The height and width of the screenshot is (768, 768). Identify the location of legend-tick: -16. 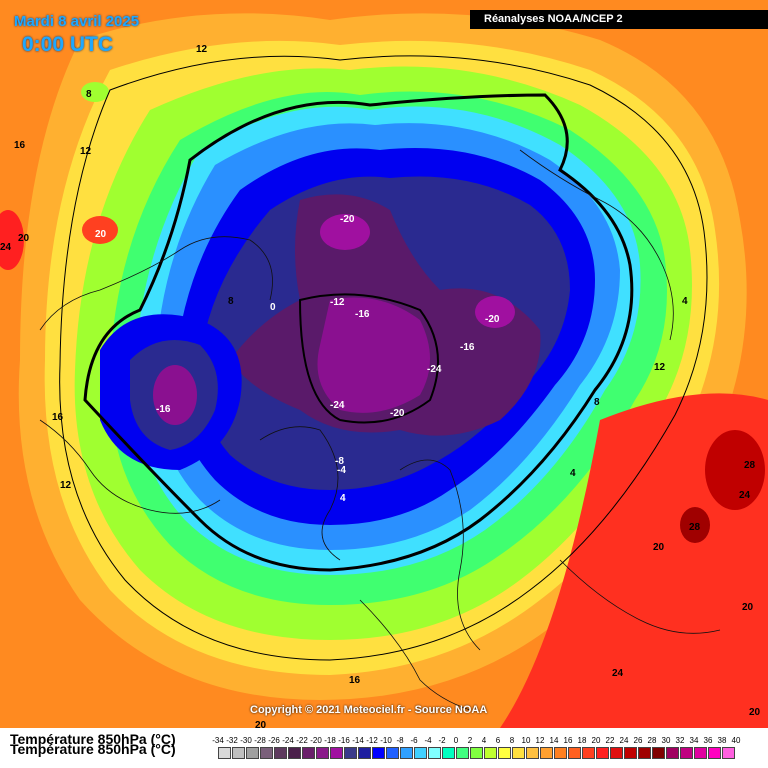
(344, 740).